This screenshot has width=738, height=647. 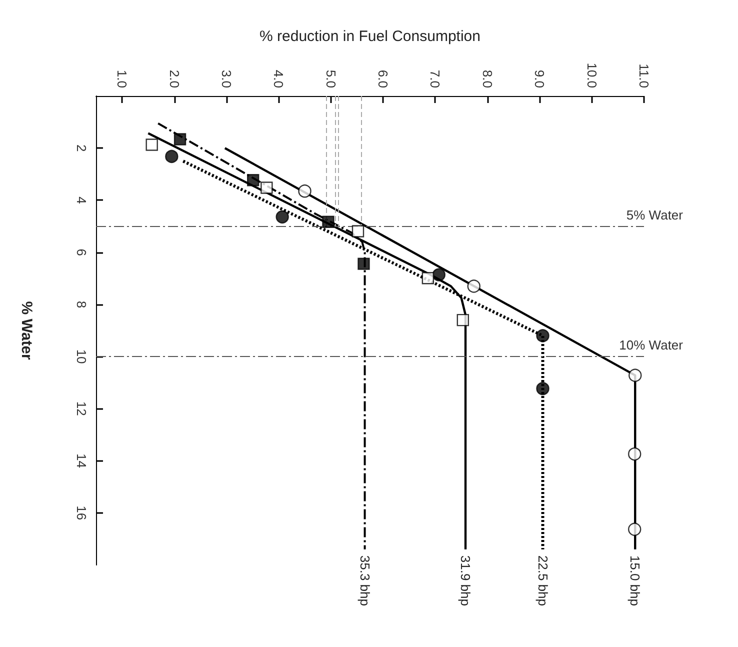 What do you see at coordinates (81, 408) in the screenshot?
I see `y-tick-label: 12` at bounding box center [81, 408].